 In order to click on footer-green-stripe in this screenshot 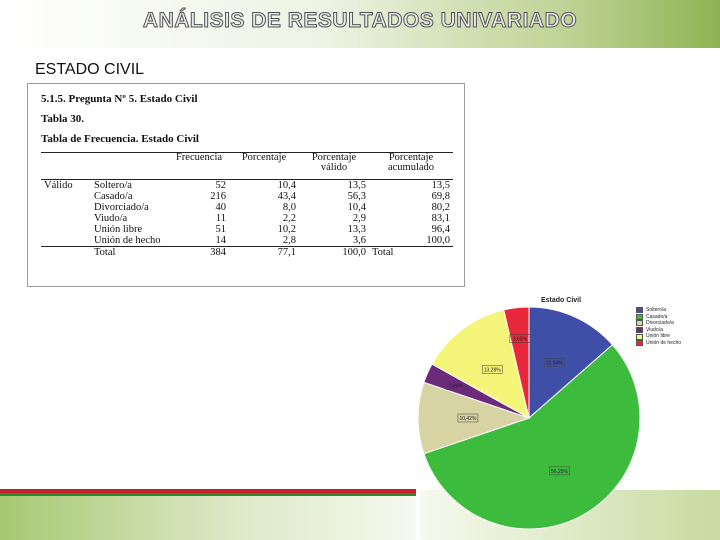, I will do `click(208, 494)`.